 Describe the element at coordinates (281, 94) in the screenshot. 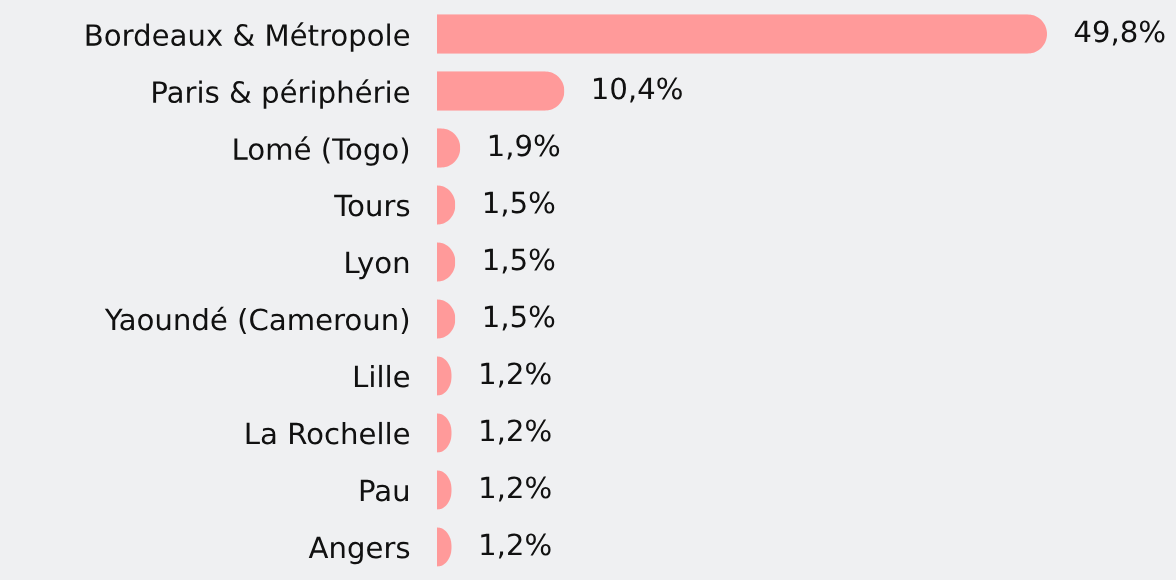

I see `y-tick-label: Paris & périphérie` at that location.